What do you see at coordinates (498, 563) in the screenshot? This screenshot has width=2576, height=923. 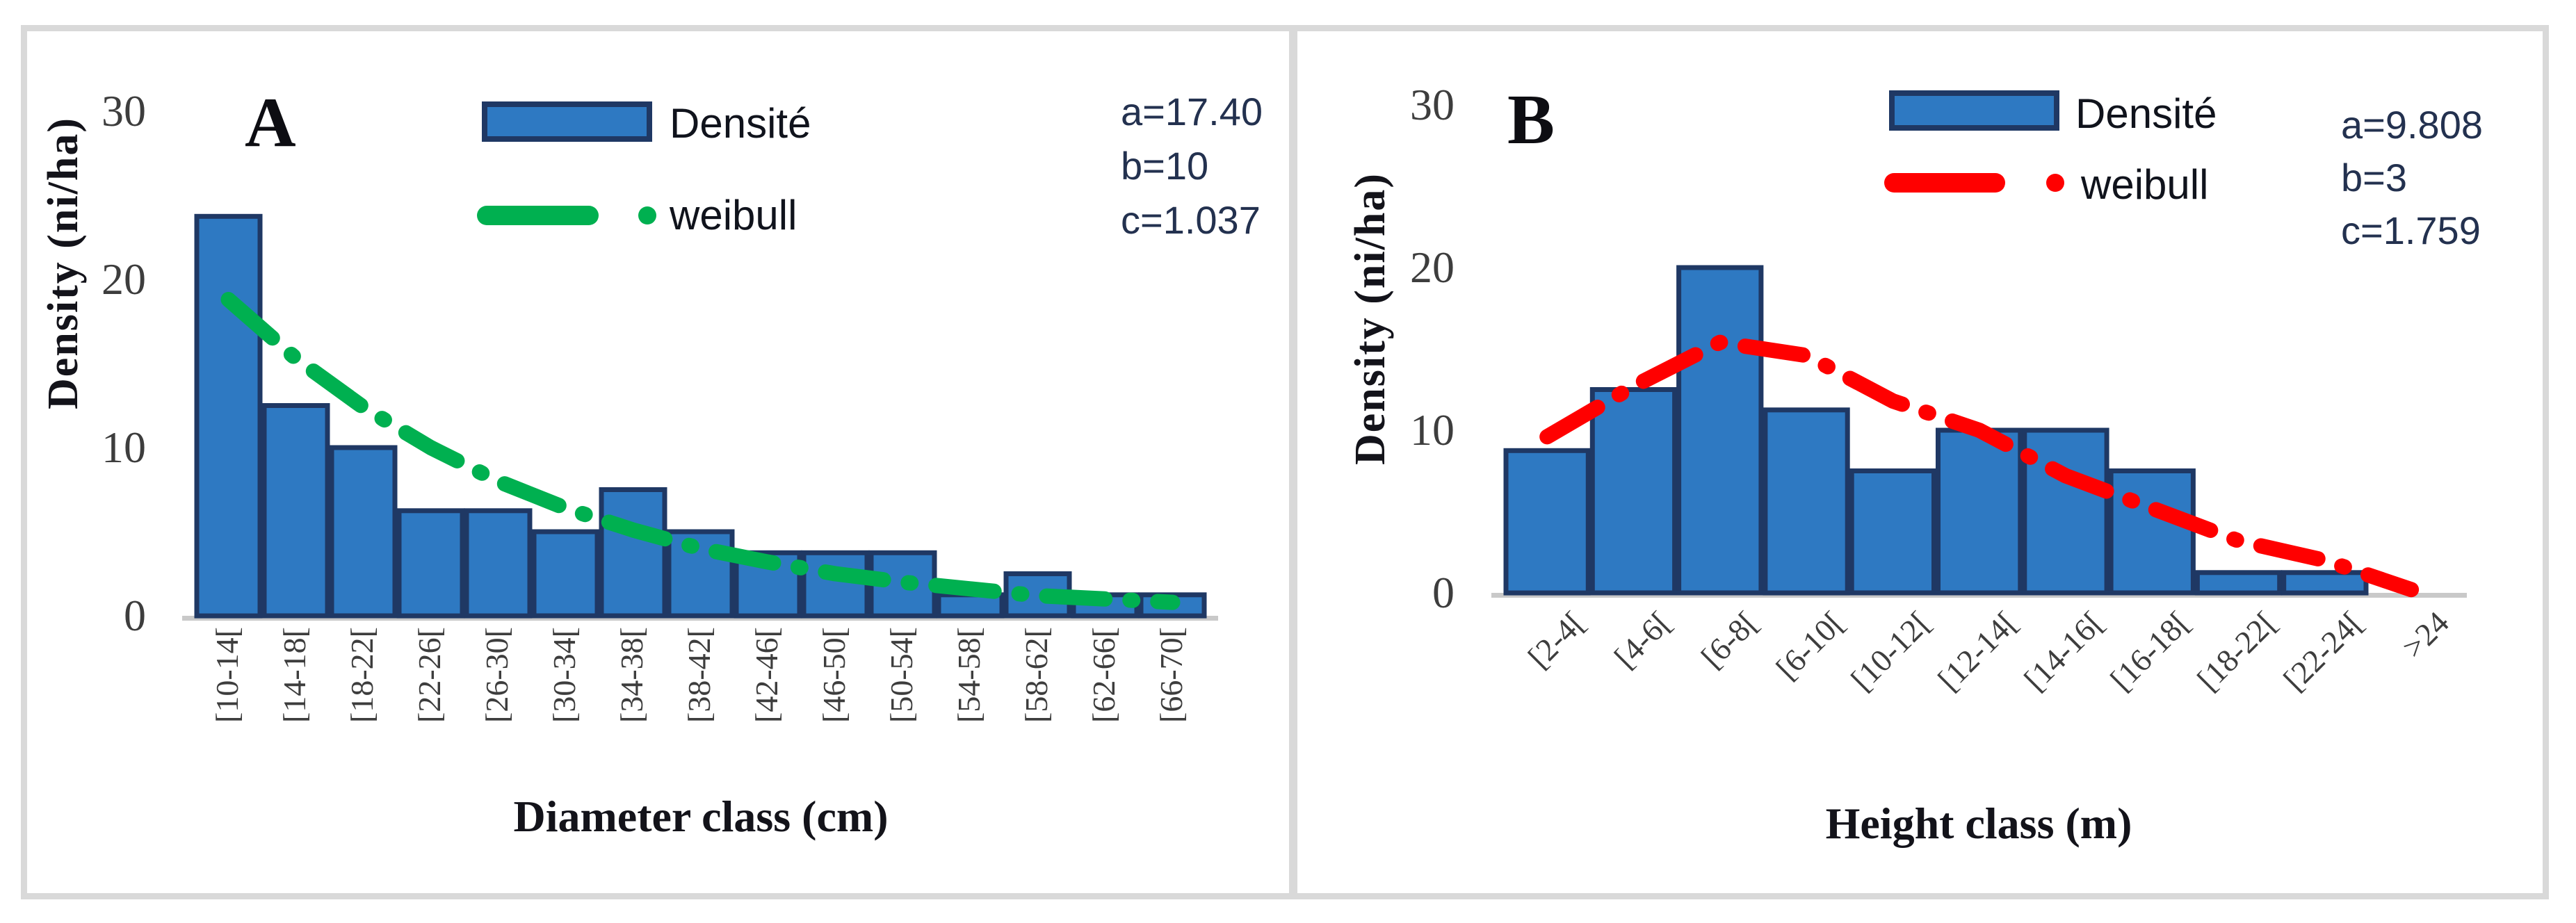 I see `density-bar-[26-30[` at bounding box center [498, 563].